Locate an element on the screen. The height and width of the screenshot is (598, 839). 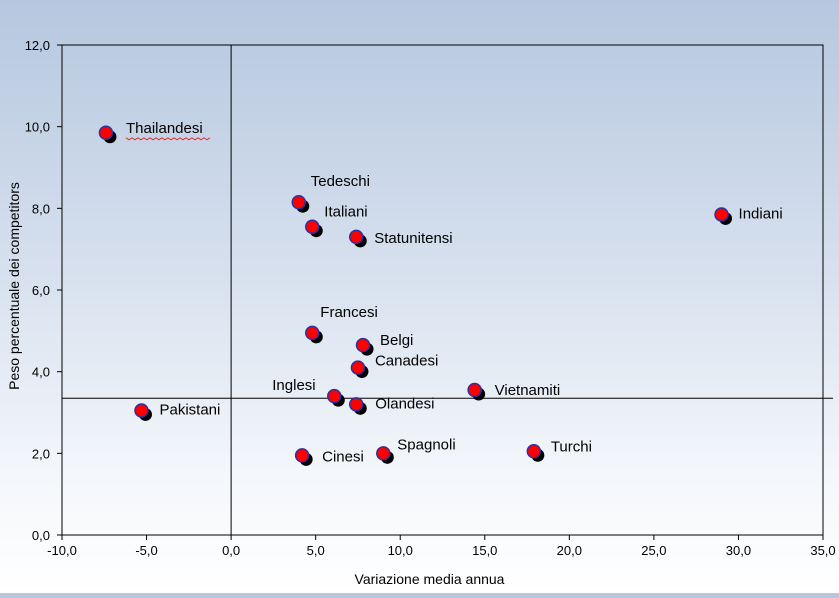
point-label: Pakistani is located at coordinates (189, 409).